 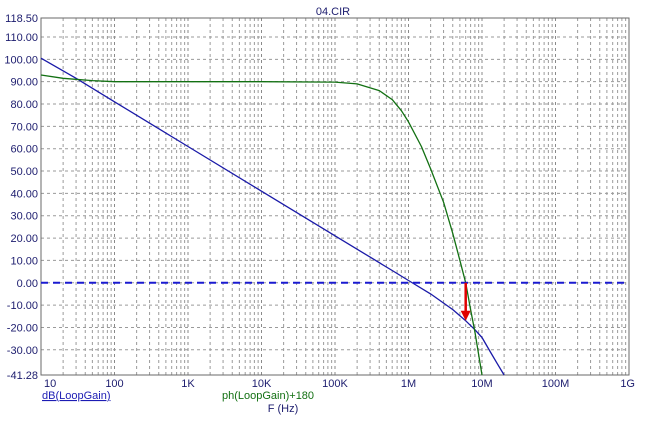 What do you see at coordinates (22, 306) in the screenshot?
I see `y-tick-label: -10.00` at bounding box center [22, 306].